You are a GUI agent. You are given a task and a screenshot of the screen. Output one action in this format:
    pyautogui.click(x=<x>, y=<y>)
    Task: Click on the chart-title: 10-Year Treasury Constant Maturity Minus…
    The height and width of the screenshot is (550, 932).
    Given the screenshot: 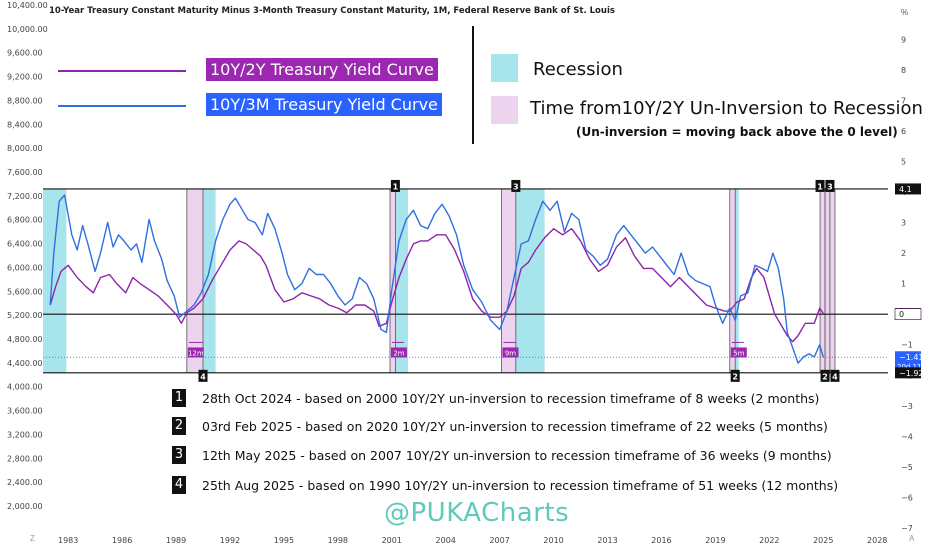 What is the action you would take?
    pyautogui.click(x=332, y=11)
    